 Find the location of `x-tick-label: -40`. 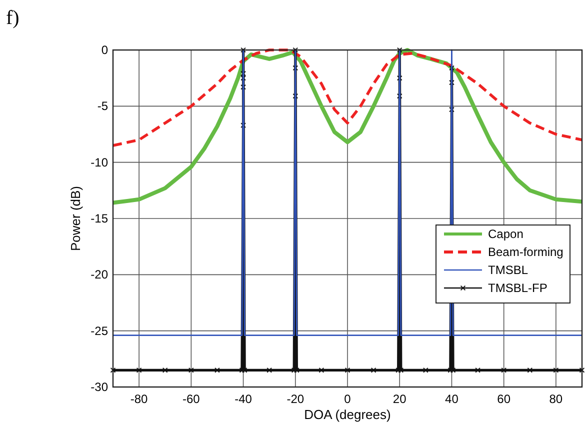

x-tick-label: -40 is located at coordinates (243, 399).